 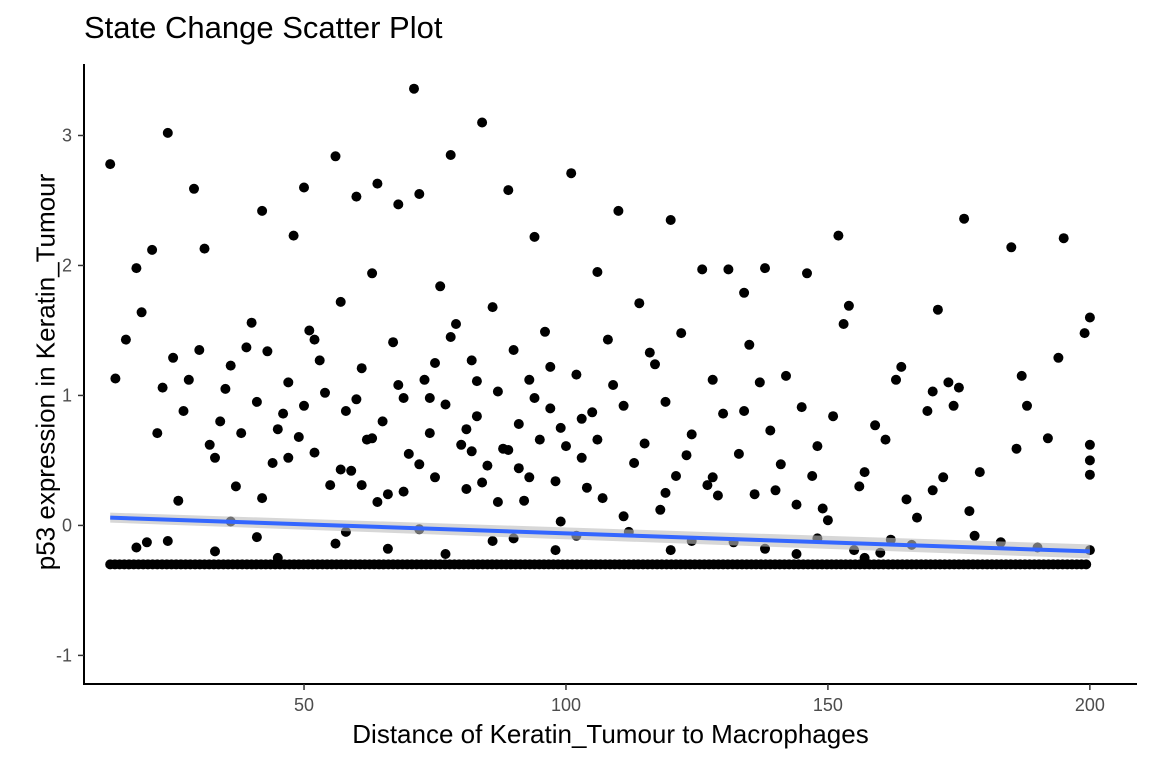 What do you see at coordinates (699, 699) in the screenshot?
I see `x-ticks: 50 100 150 200` at bounding box center [699, 699].